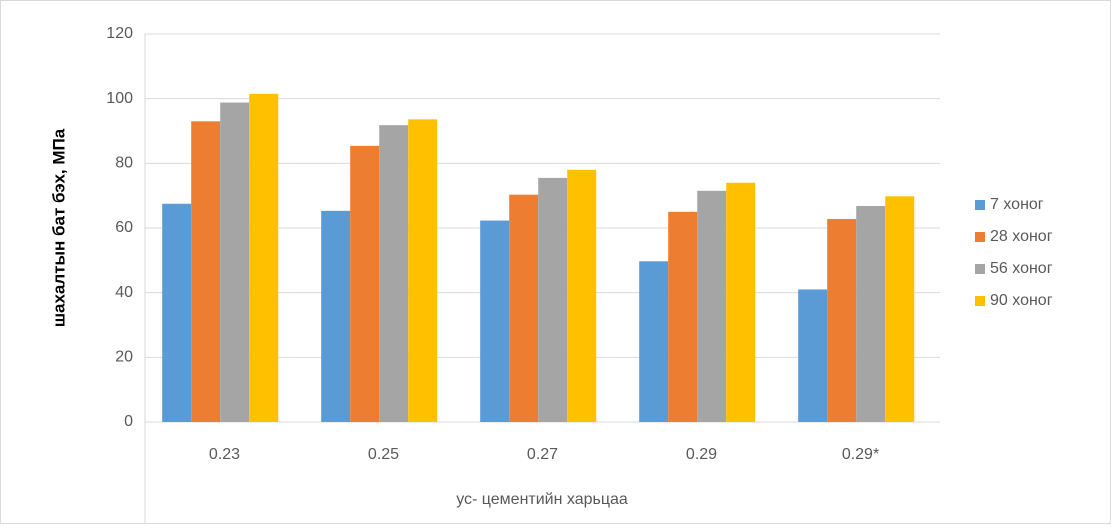 Image resolution: width=1111 pixels, height=529 pixels. Describe the element at coordinates (701, 454) in the screenshot. I see `x-tick-label: 0.29` at that location.